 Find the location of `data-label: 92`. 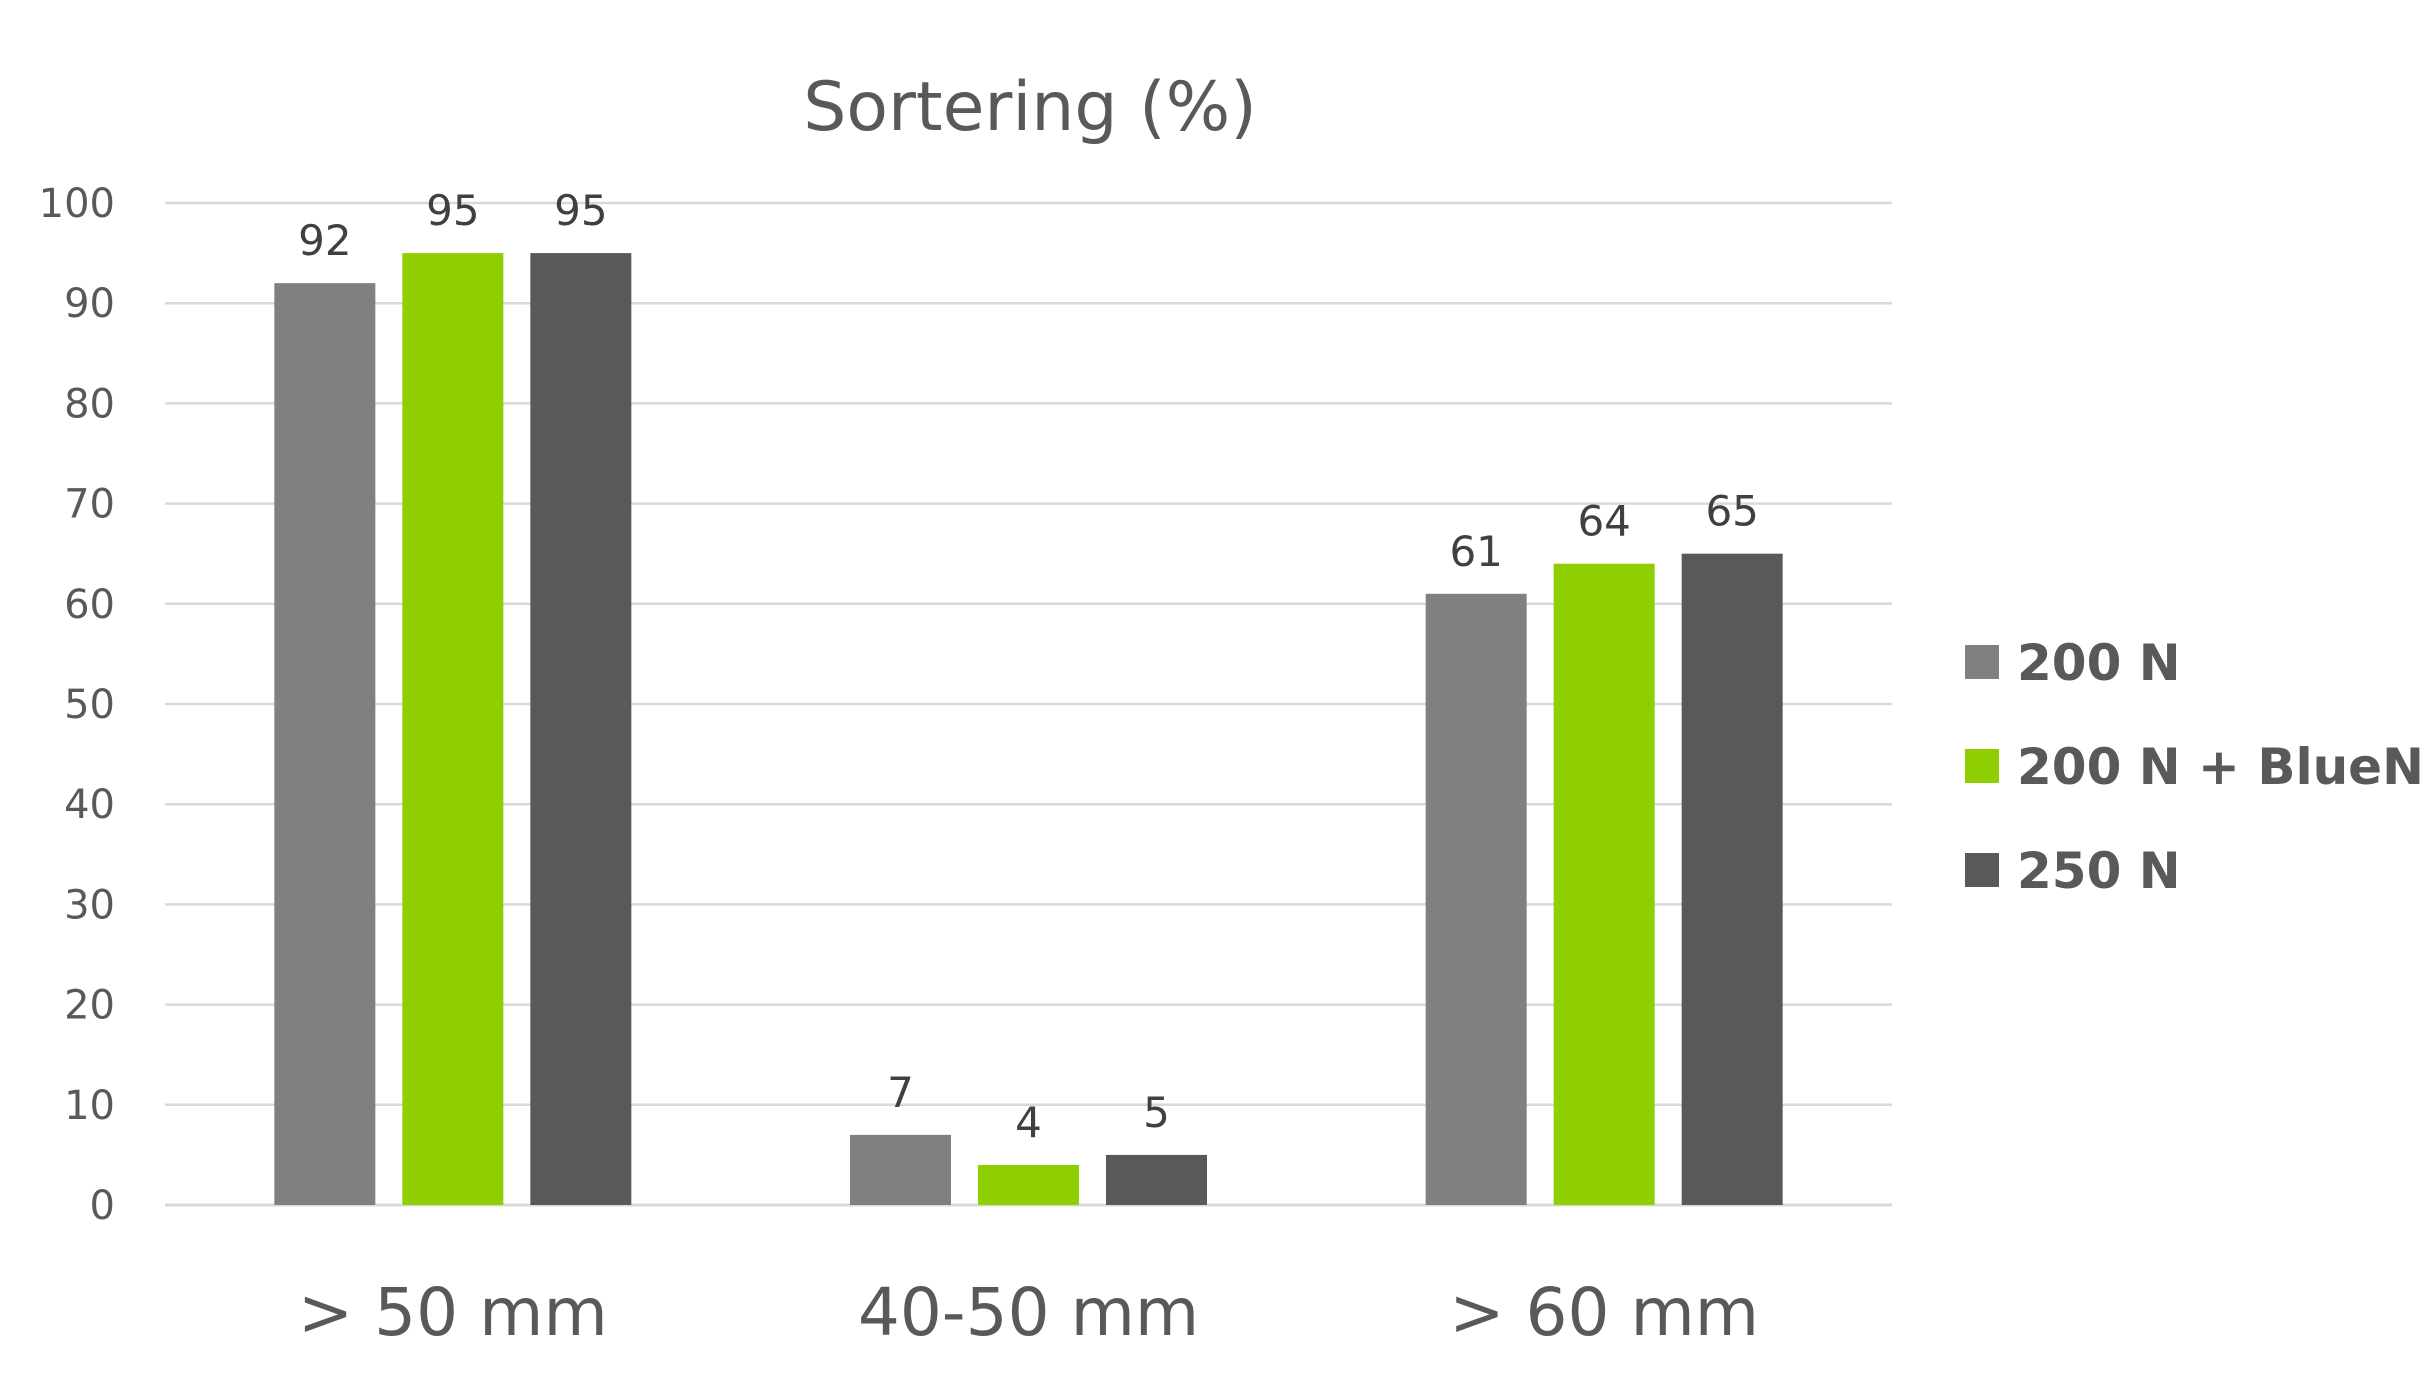

data-label: 92 is located at coordinates (324, 240).